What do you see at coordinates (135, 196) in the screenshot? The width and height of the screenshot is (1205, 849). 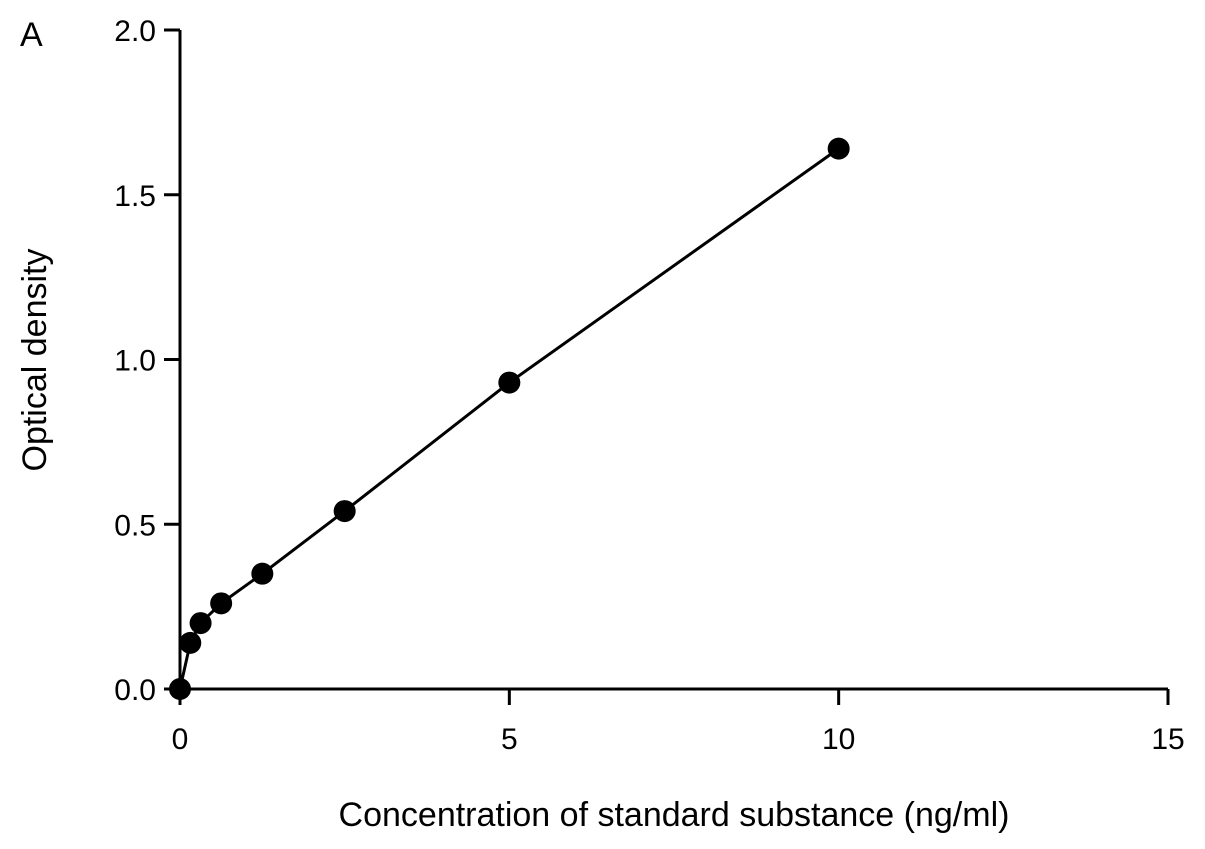 I see `y-tick-label: 1.5` at bounding box center [135, 196].